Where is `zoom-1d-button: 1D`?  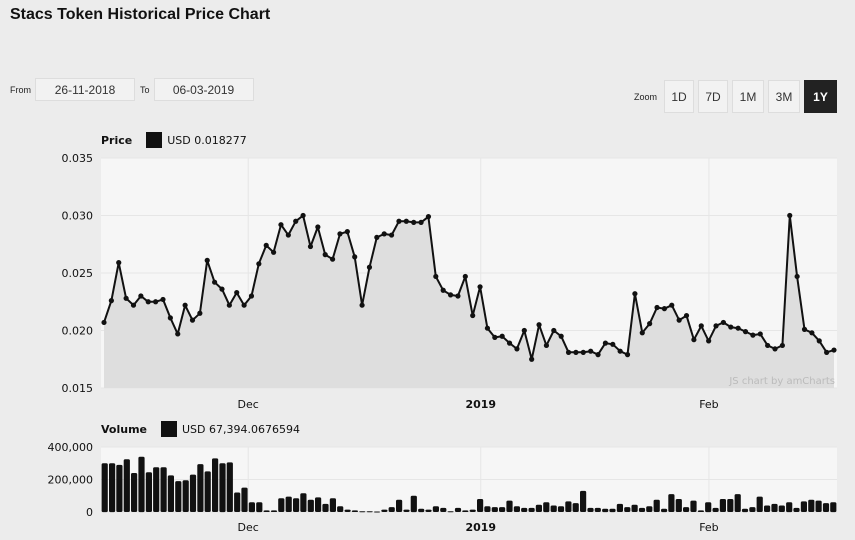 zoom-1d-button: 1D is located at coordinates (679, 96).